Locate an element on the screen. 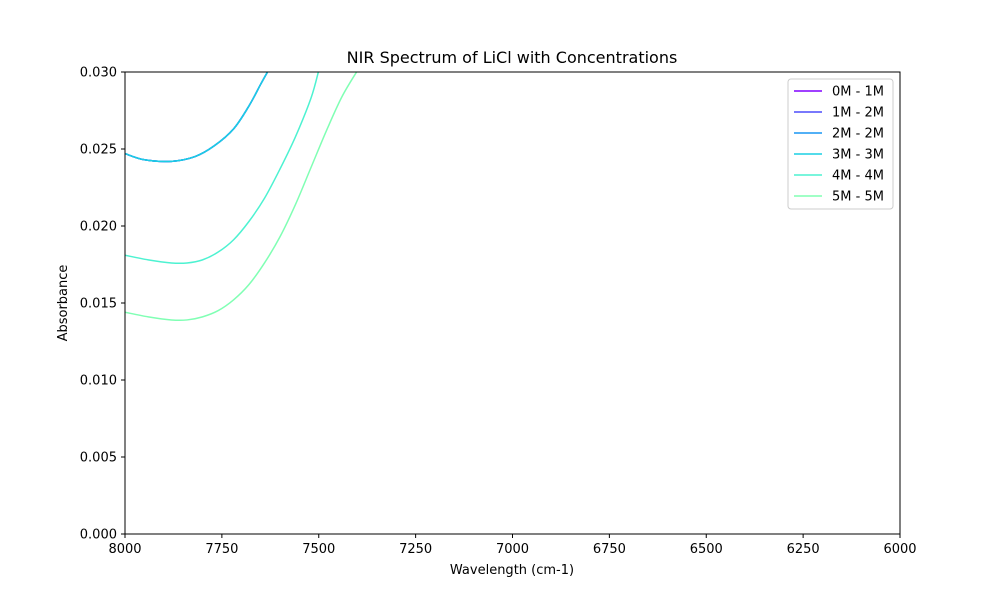 Image resolution: width=1000 pixels, height=600 pixels. chart-title: NIR Spectrum of LiCl with Concentrations is located at coordinates (512, 57).